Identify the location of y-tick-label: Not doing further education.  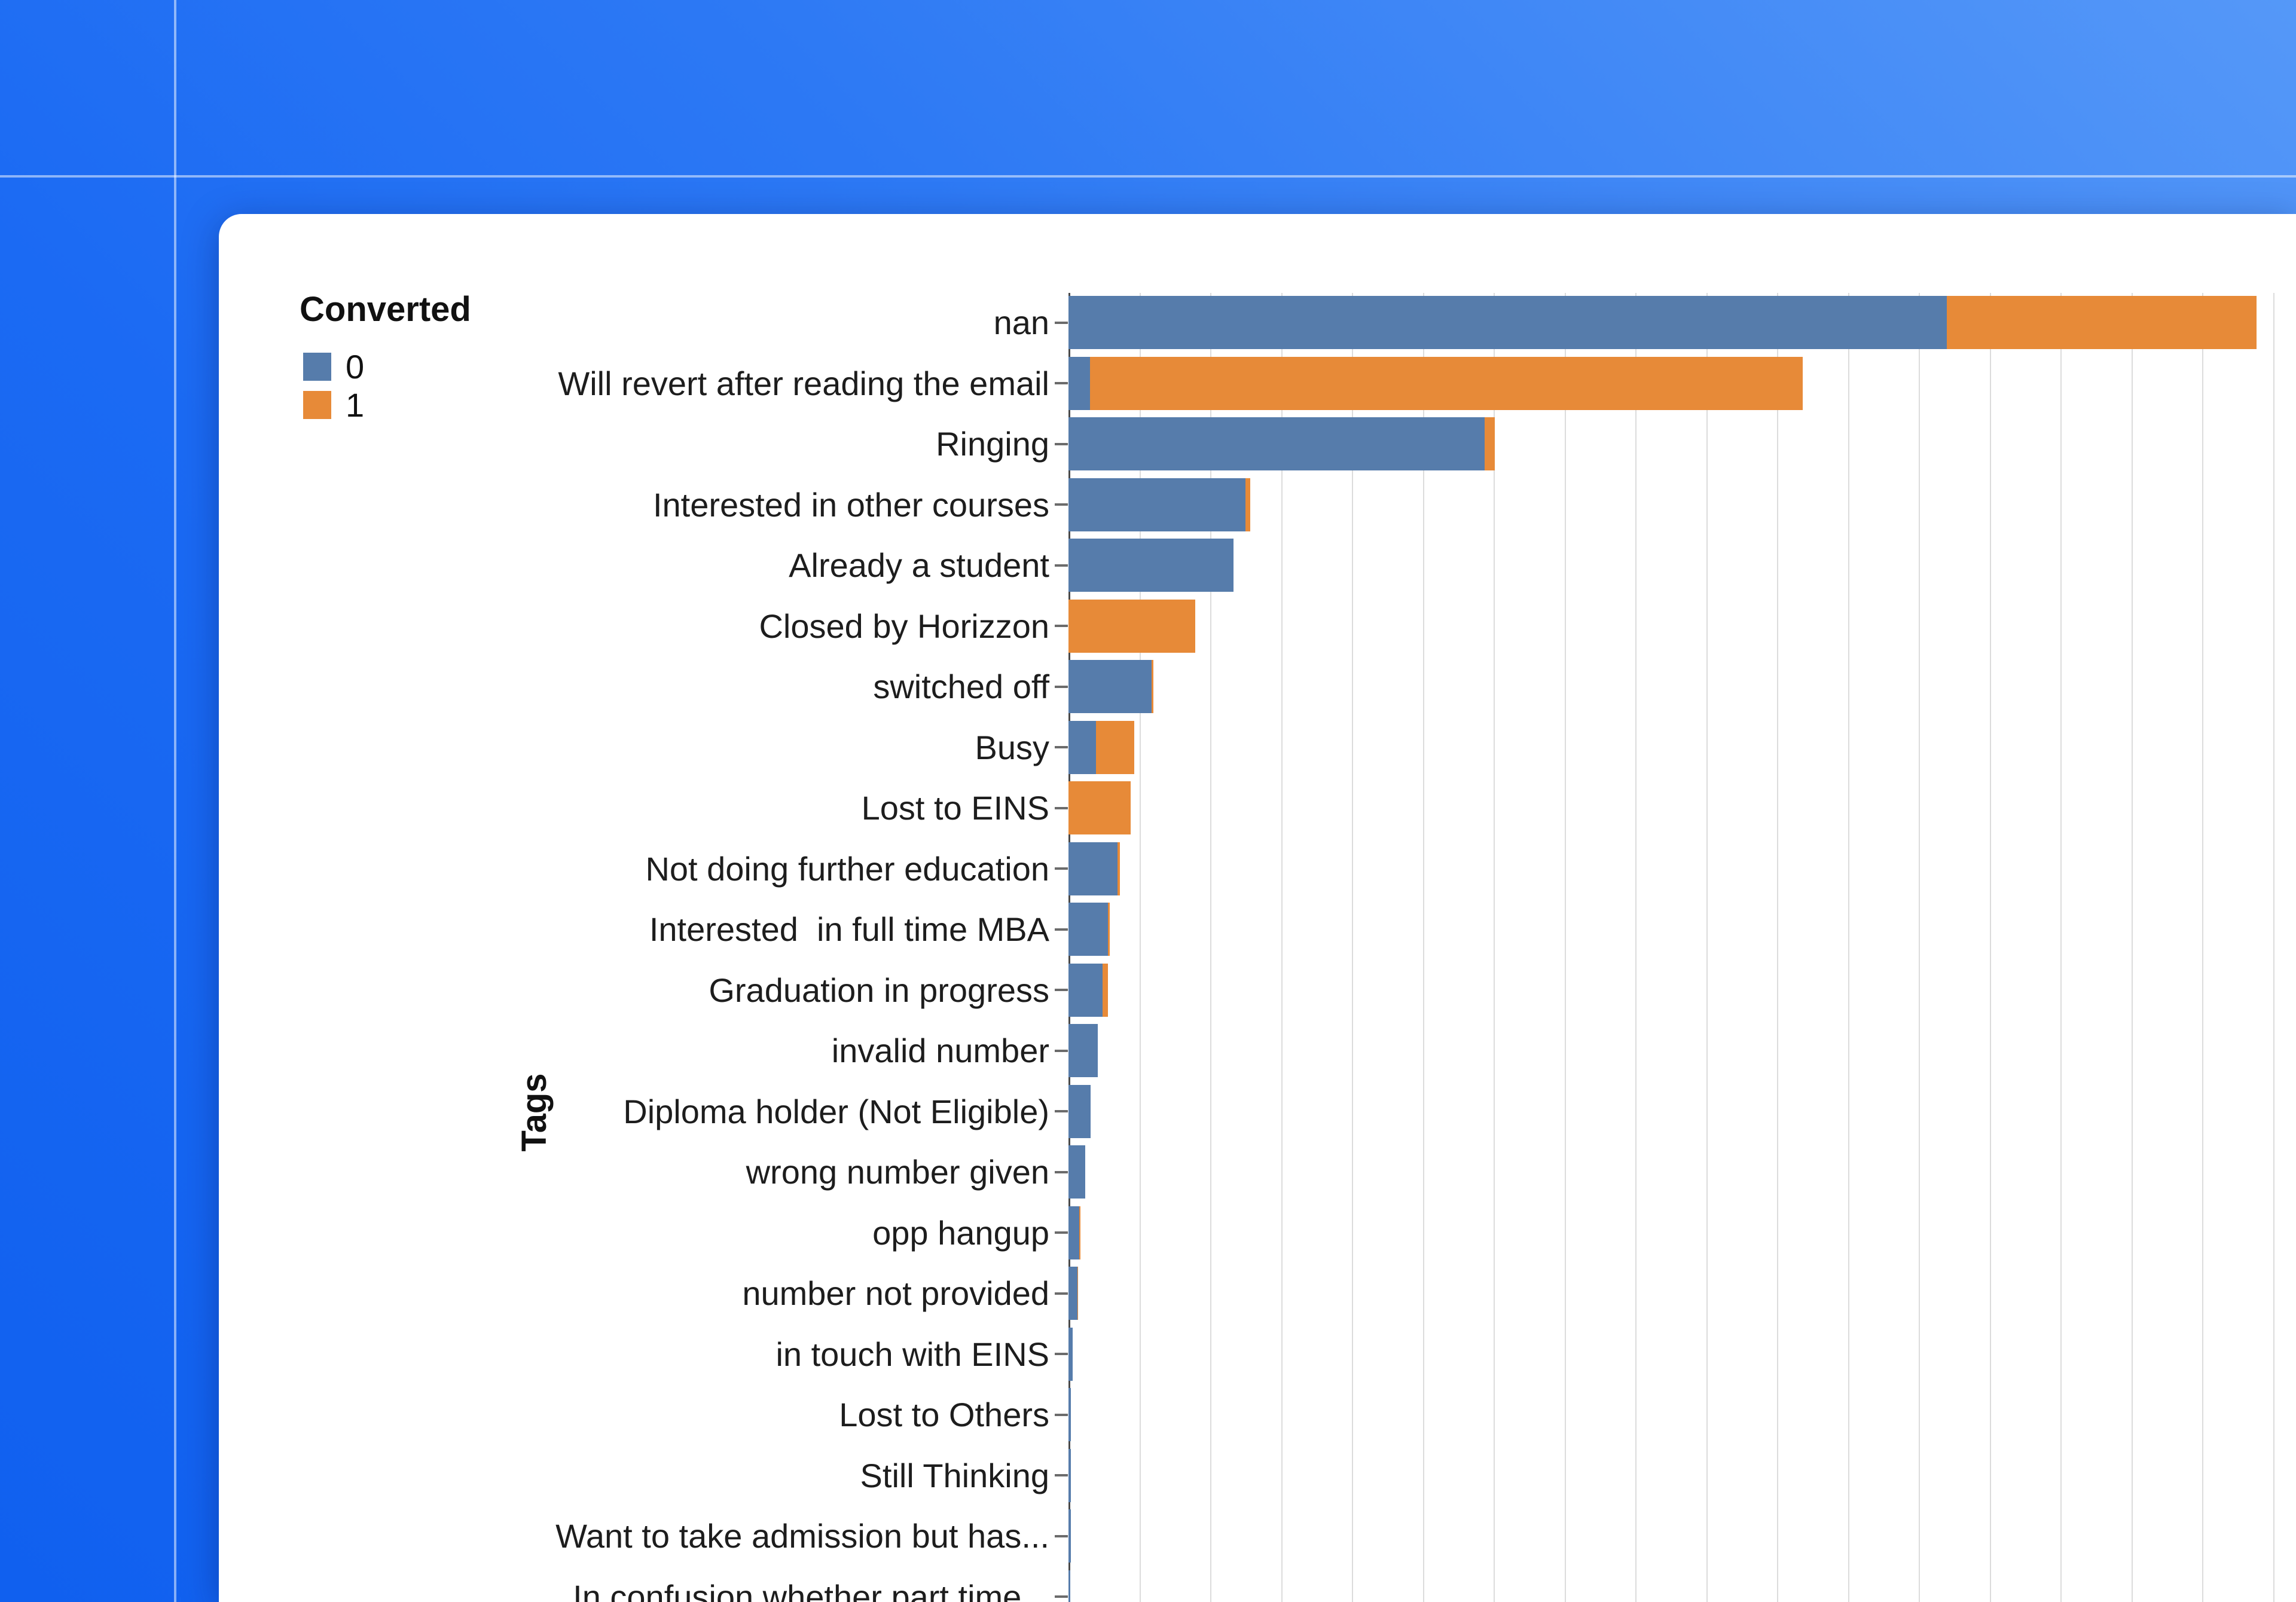
(847, 868).